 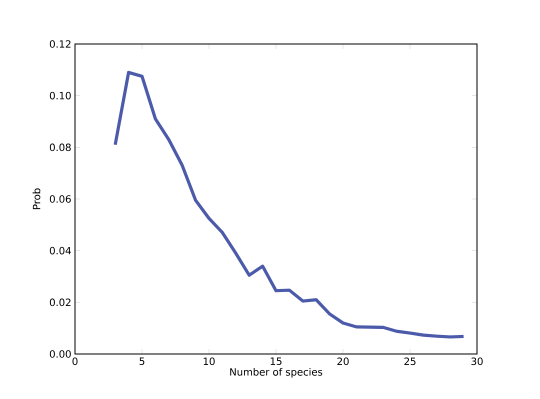 What do you see at coordinates (60, 96) in the screenshot?
I see `y-tick-label: 0.10` at bounding box center [60, 96].